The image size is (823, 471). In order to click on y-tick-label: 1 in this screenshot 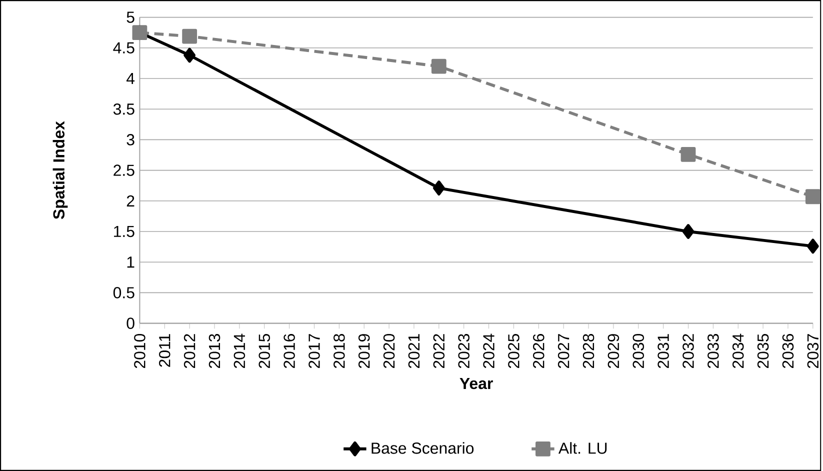, I will do `click(130, 262)`.